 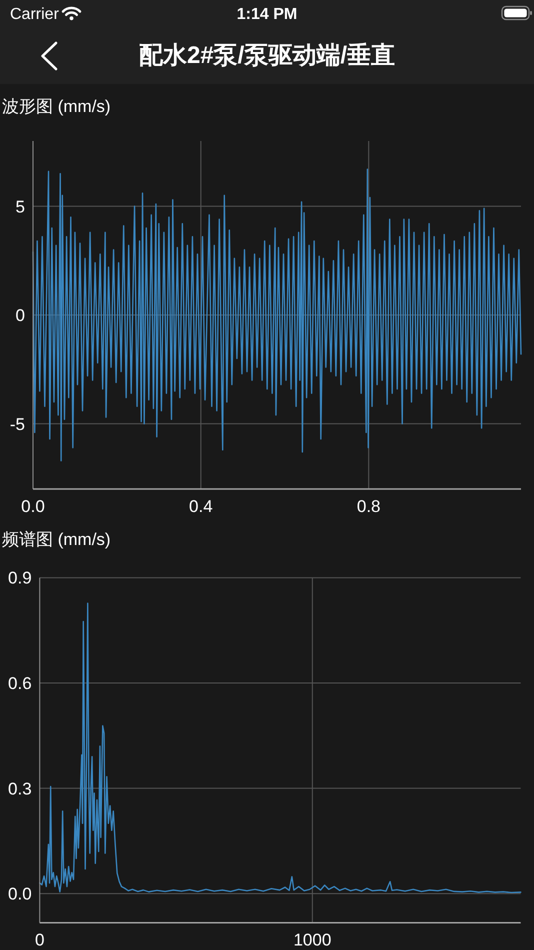 I want to click on text: Carrier, so click(x=35, y=14).